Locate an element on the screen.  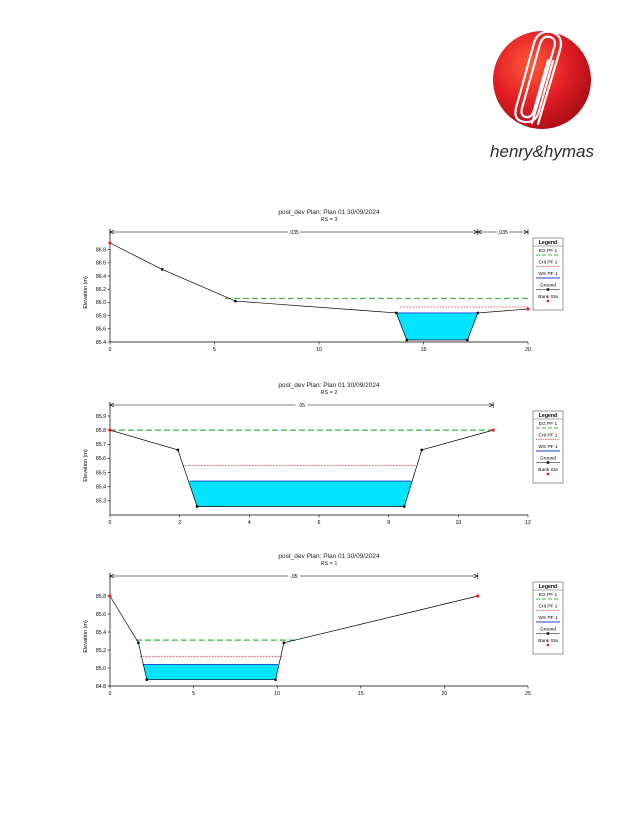
y-tick-label: 85.2 is located at coordinates (101, 651).